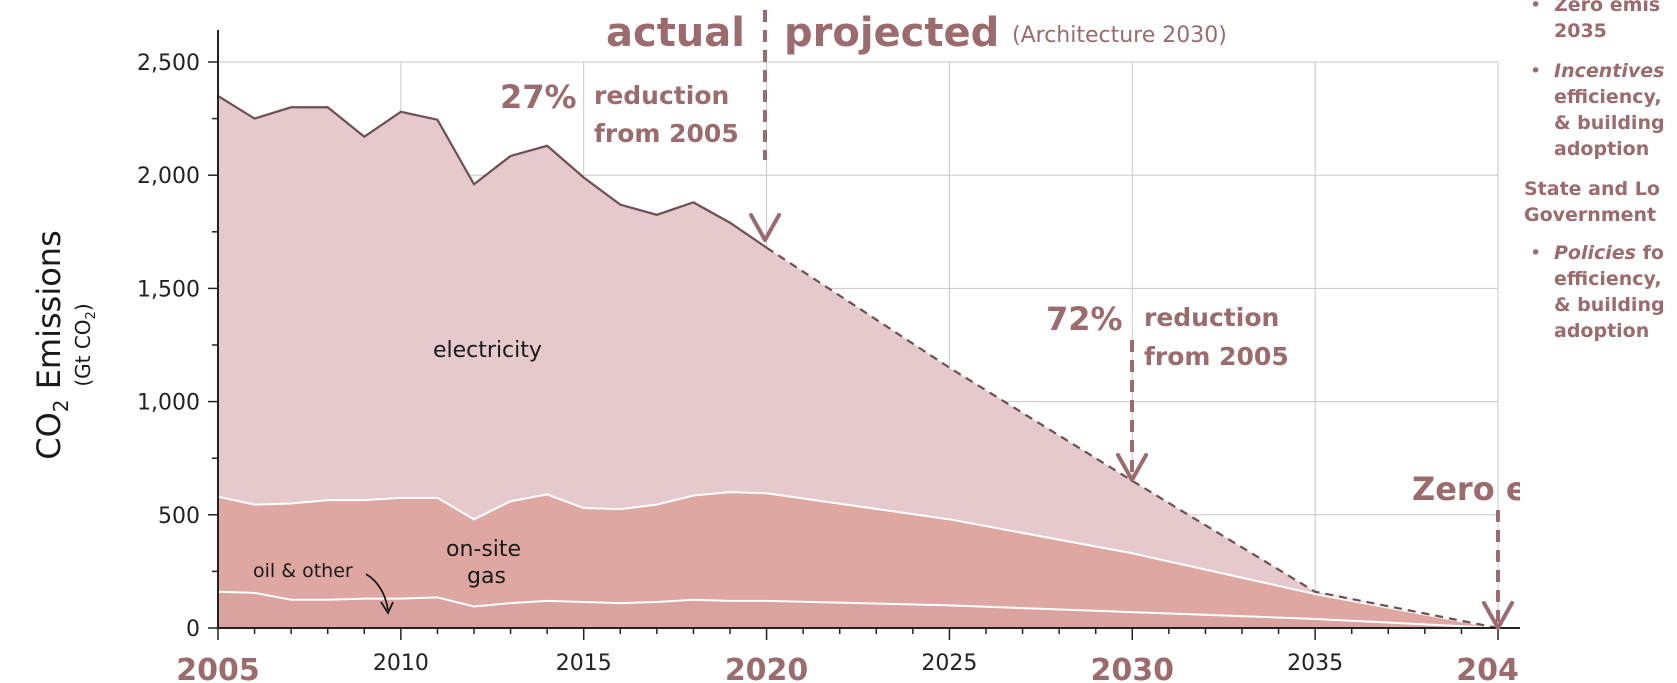 This screenshot has height=683, width=1677. I want to click on reduction-72-line2: from 2005, so click(1216, 356).